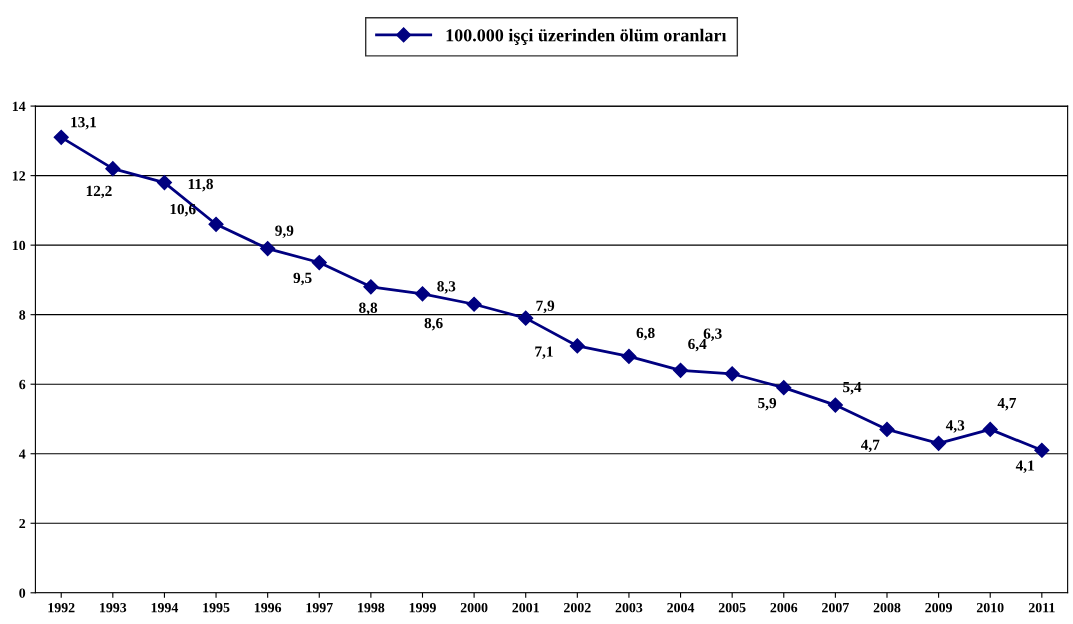  Describe the element at coordinates (544, 352) in the screenshot. I see `data-label: 7,1` at that location.